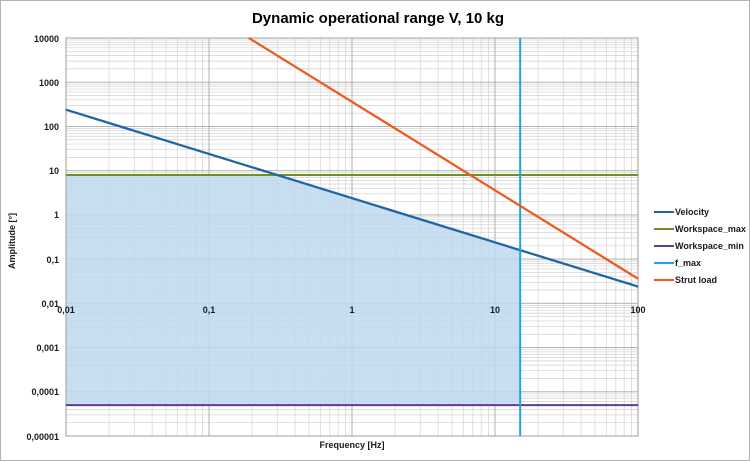  I want to click on y-tick-label: 0,0001, so click(45, 392).